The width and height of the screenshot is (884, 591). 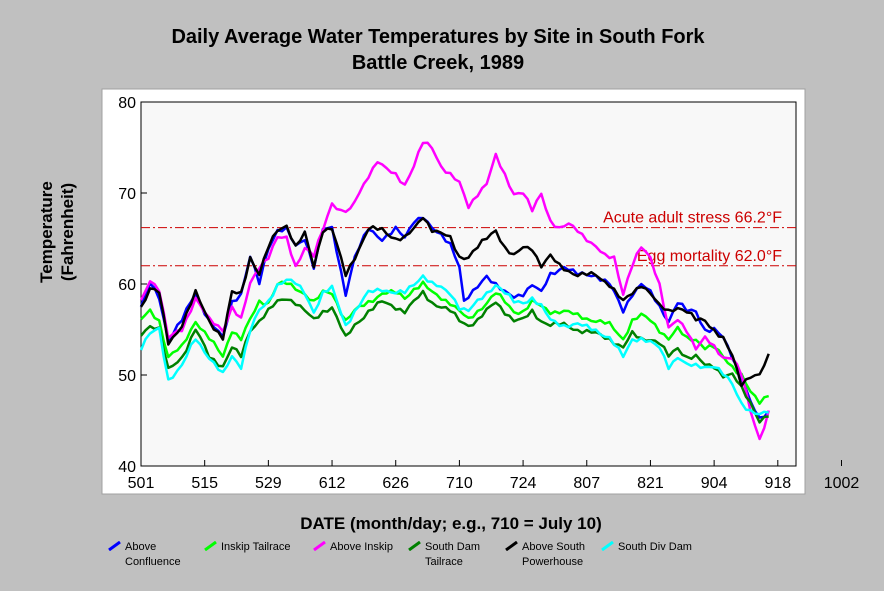 What do you see at coordinates (438, 63) in the screenshot?
I see `chart-title-line2: Battle Creek, 1989` at bounding box center [438, 63].